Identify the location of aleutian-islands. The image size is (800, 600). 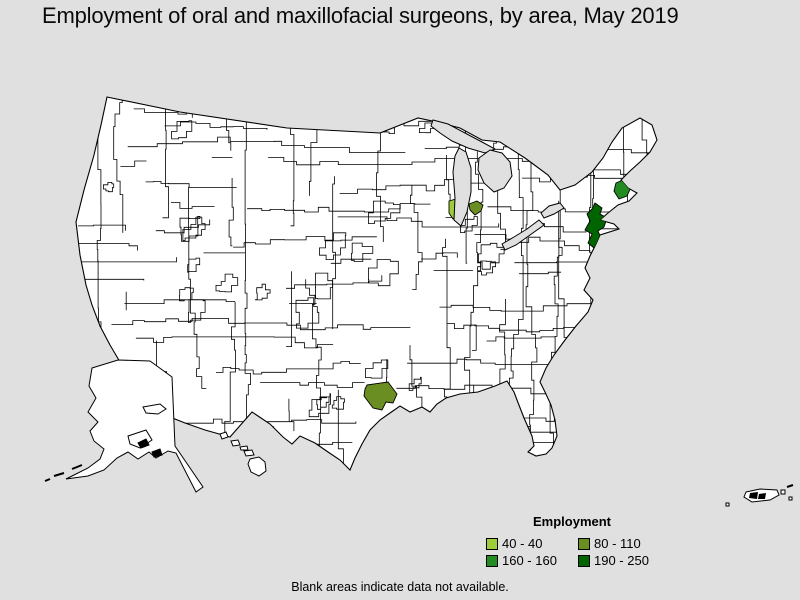
(63, 473).